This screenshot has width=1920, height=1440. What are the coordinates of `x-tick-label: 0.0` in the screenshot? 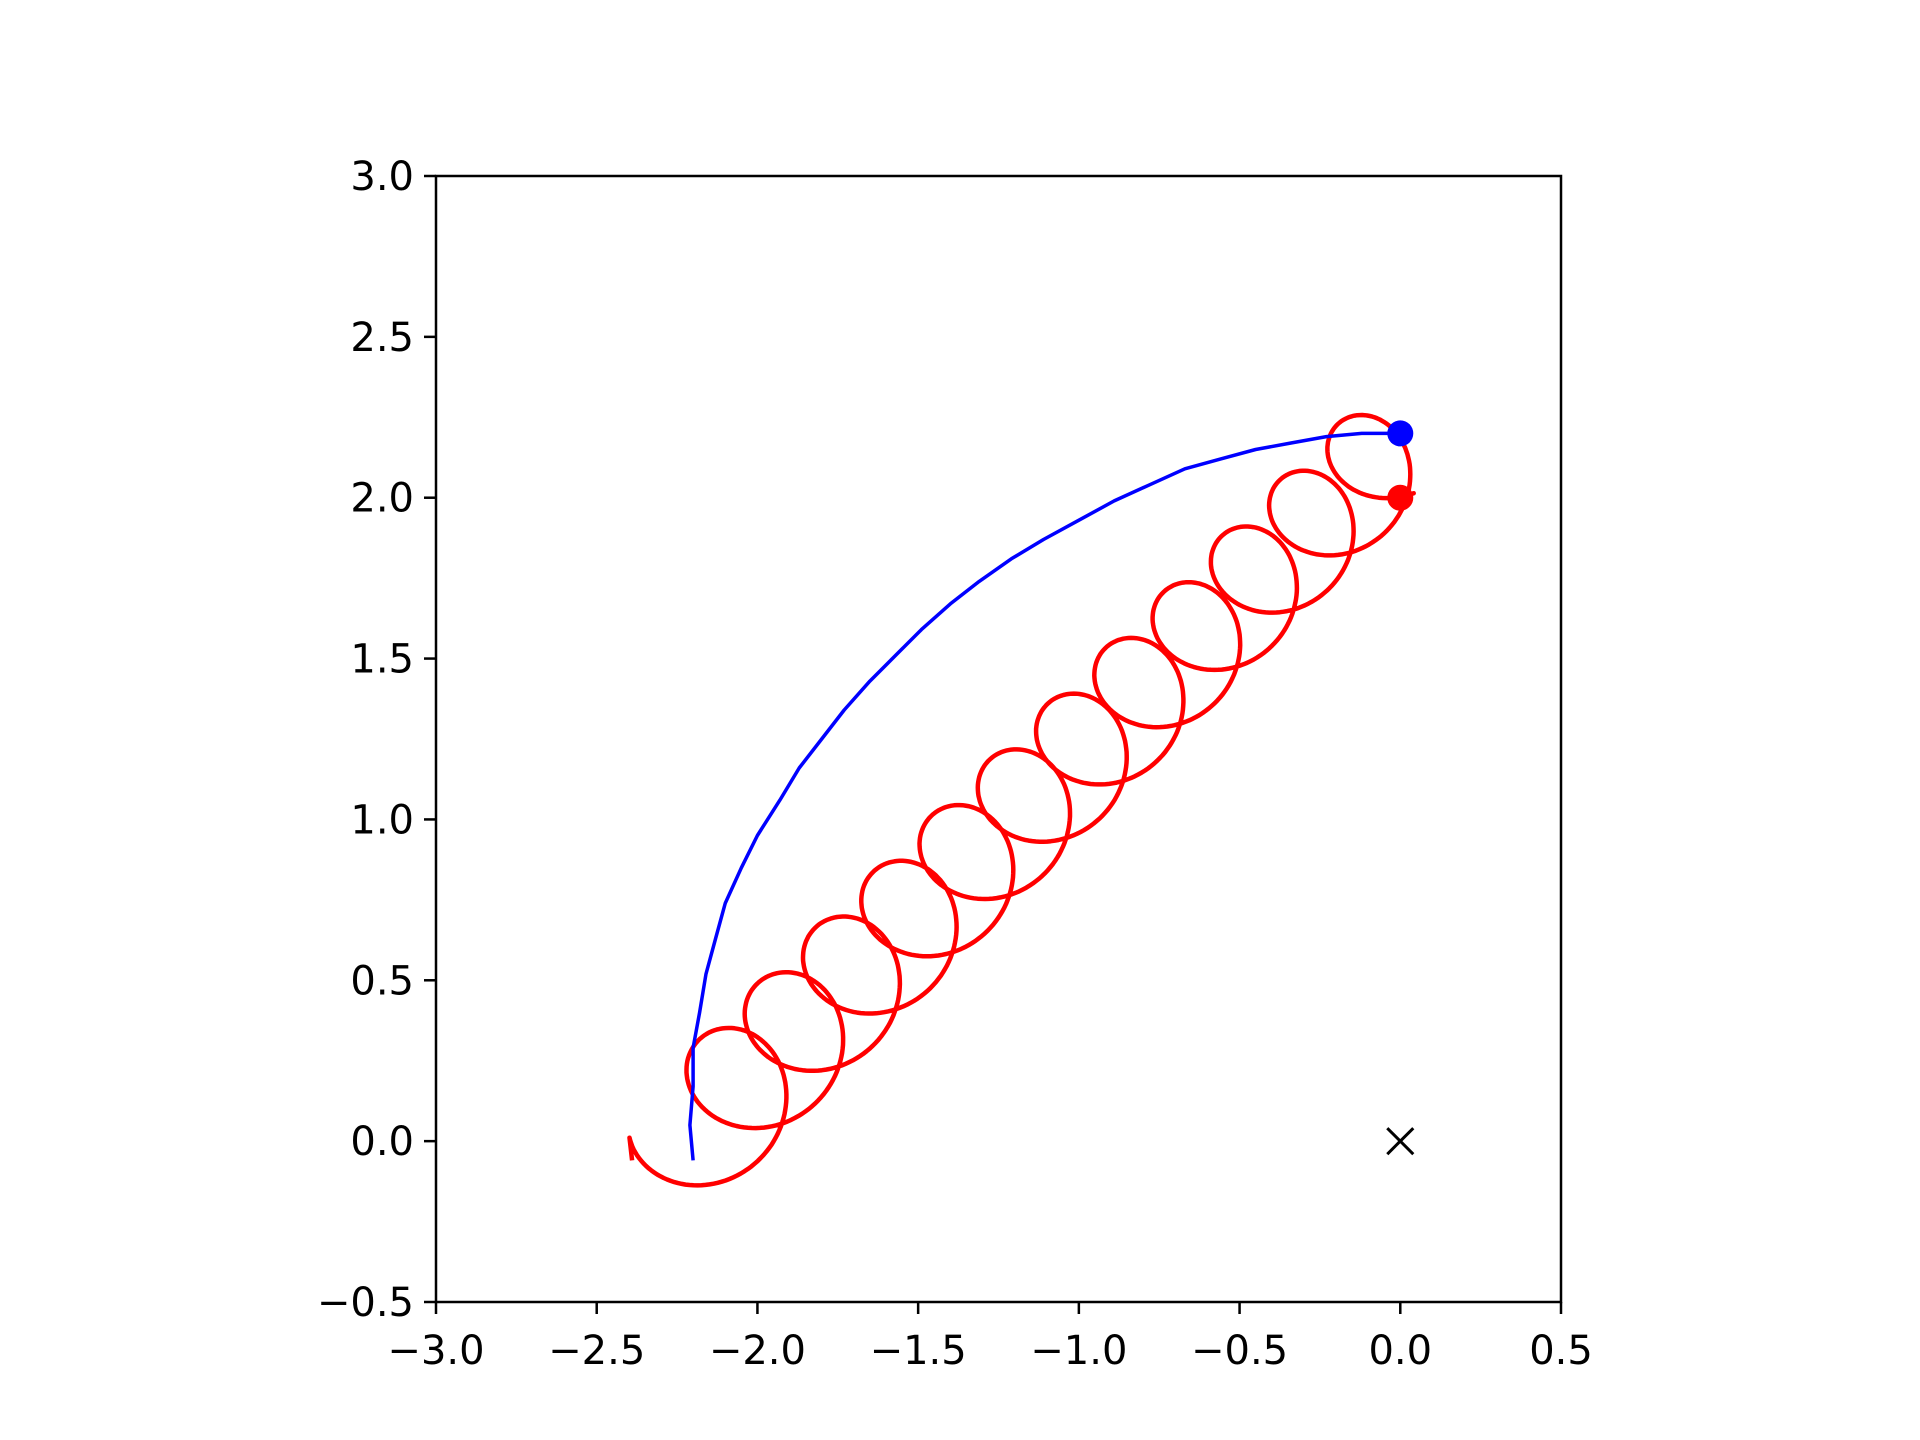 It's located at (1400, 1351).